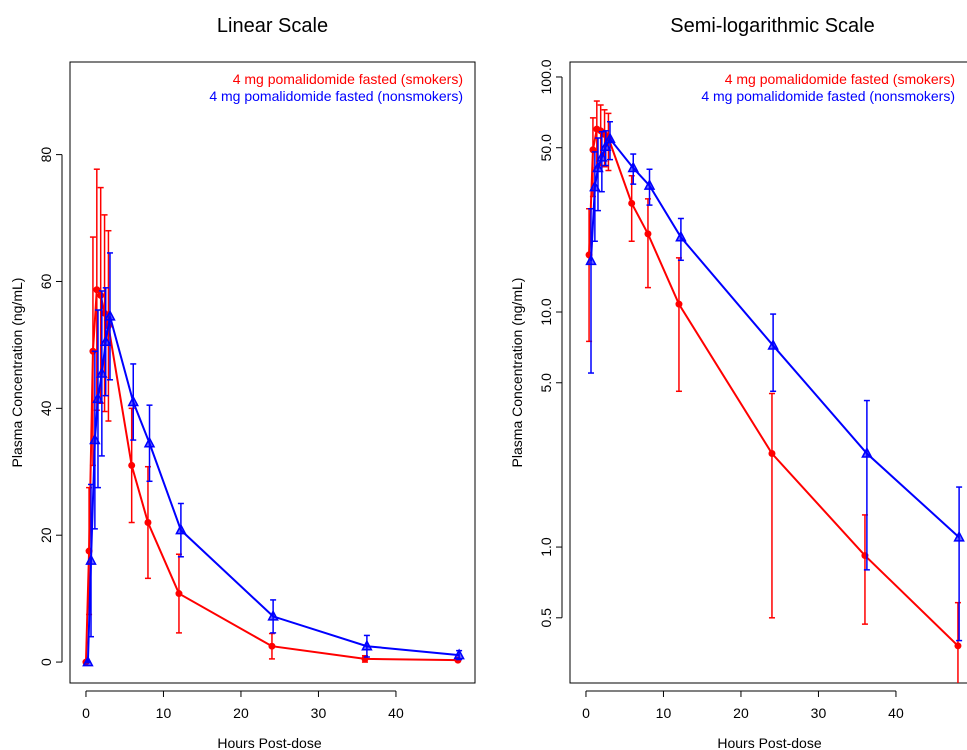 The height and width of the screenshot is (750, 967). I want to click on y-tick-label: 5.0, so click(546, 383).